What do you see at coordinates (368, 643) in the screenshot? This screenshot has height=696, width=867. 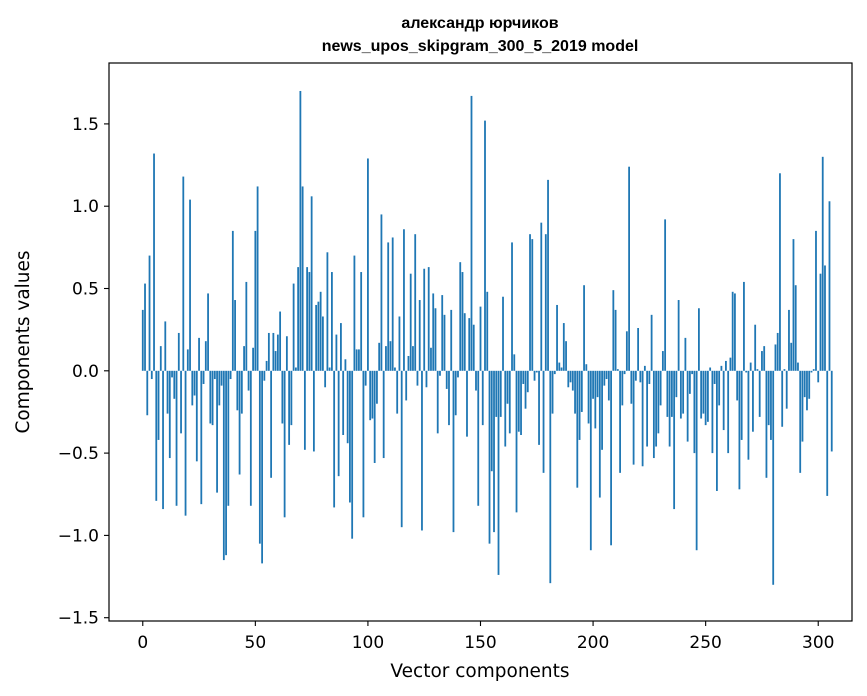 I see `x-tick-label: 100` at bounding box center [368, 643].